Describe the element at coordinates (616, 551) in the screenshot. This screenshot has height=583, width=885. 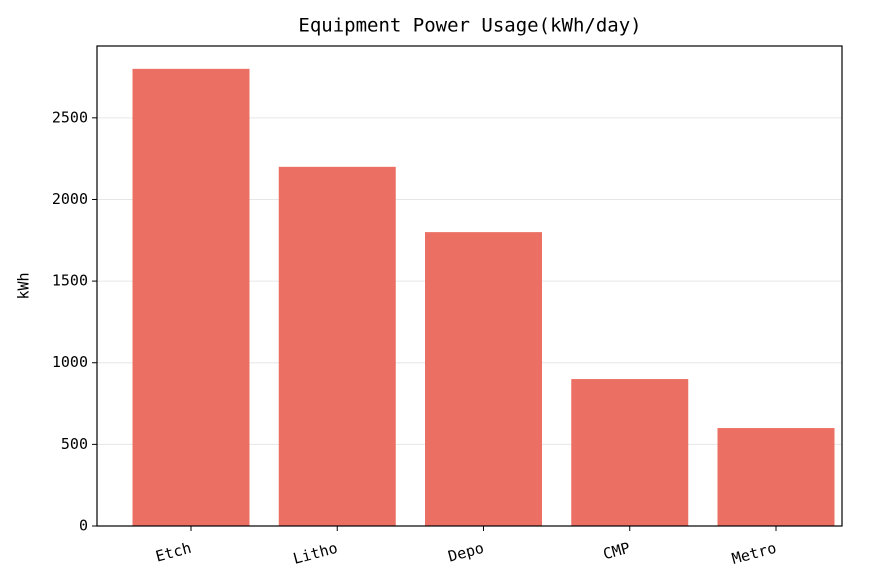
I see `x-tick-label: CMP` at that location.